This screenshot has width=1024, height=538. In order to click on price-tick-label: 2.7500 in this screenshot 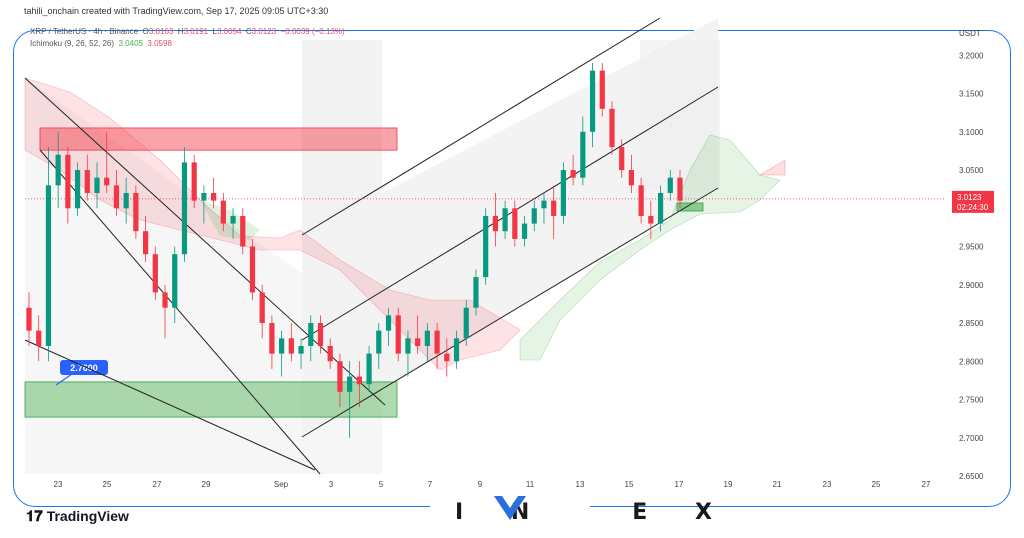, I will do `click(971, 400)`.